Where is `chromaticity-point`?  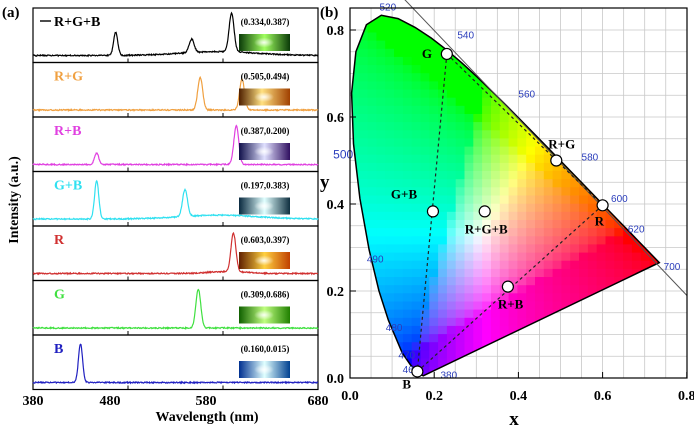 chromaticity-point is located at coordinates (484, 211).